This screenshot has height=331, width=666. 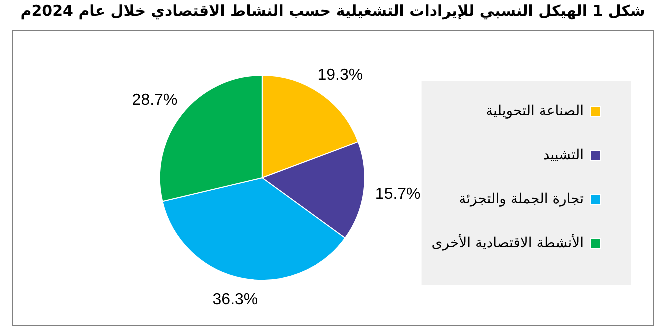 What do you see at coordinates (521, 200) in the screenshot?
I see `legend-label: تجارة الجملة والتجزئة` at bounding box center [521, 200].